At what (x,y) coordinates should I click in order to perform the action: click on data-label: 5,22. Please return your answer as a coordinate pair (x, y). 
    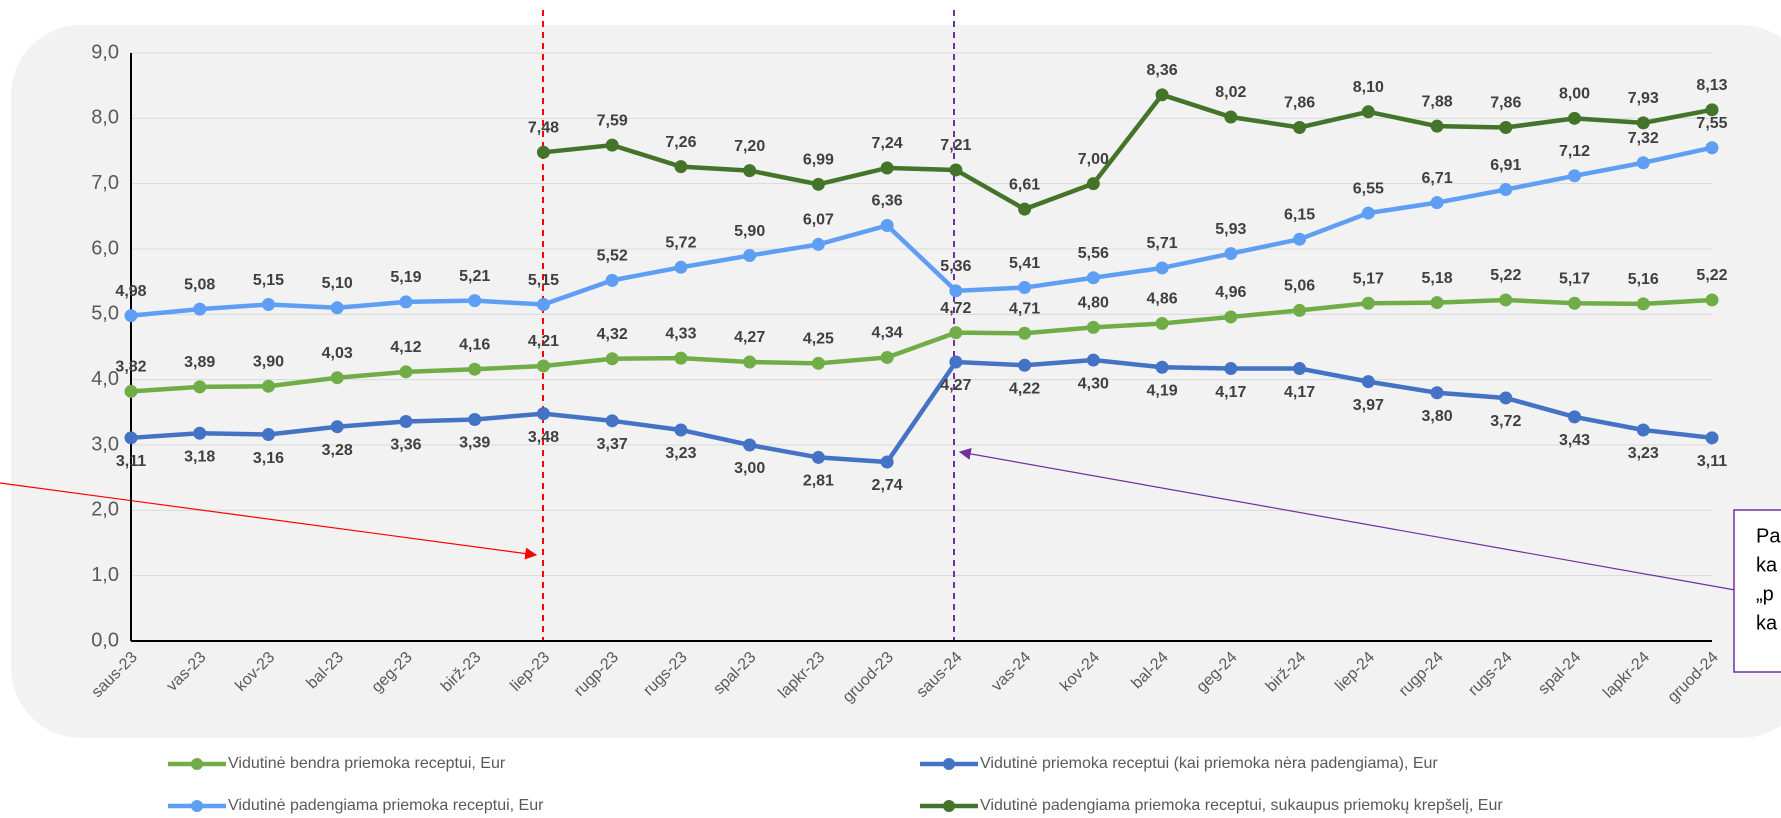
    Looking at the image, I should click on (1505, 275).